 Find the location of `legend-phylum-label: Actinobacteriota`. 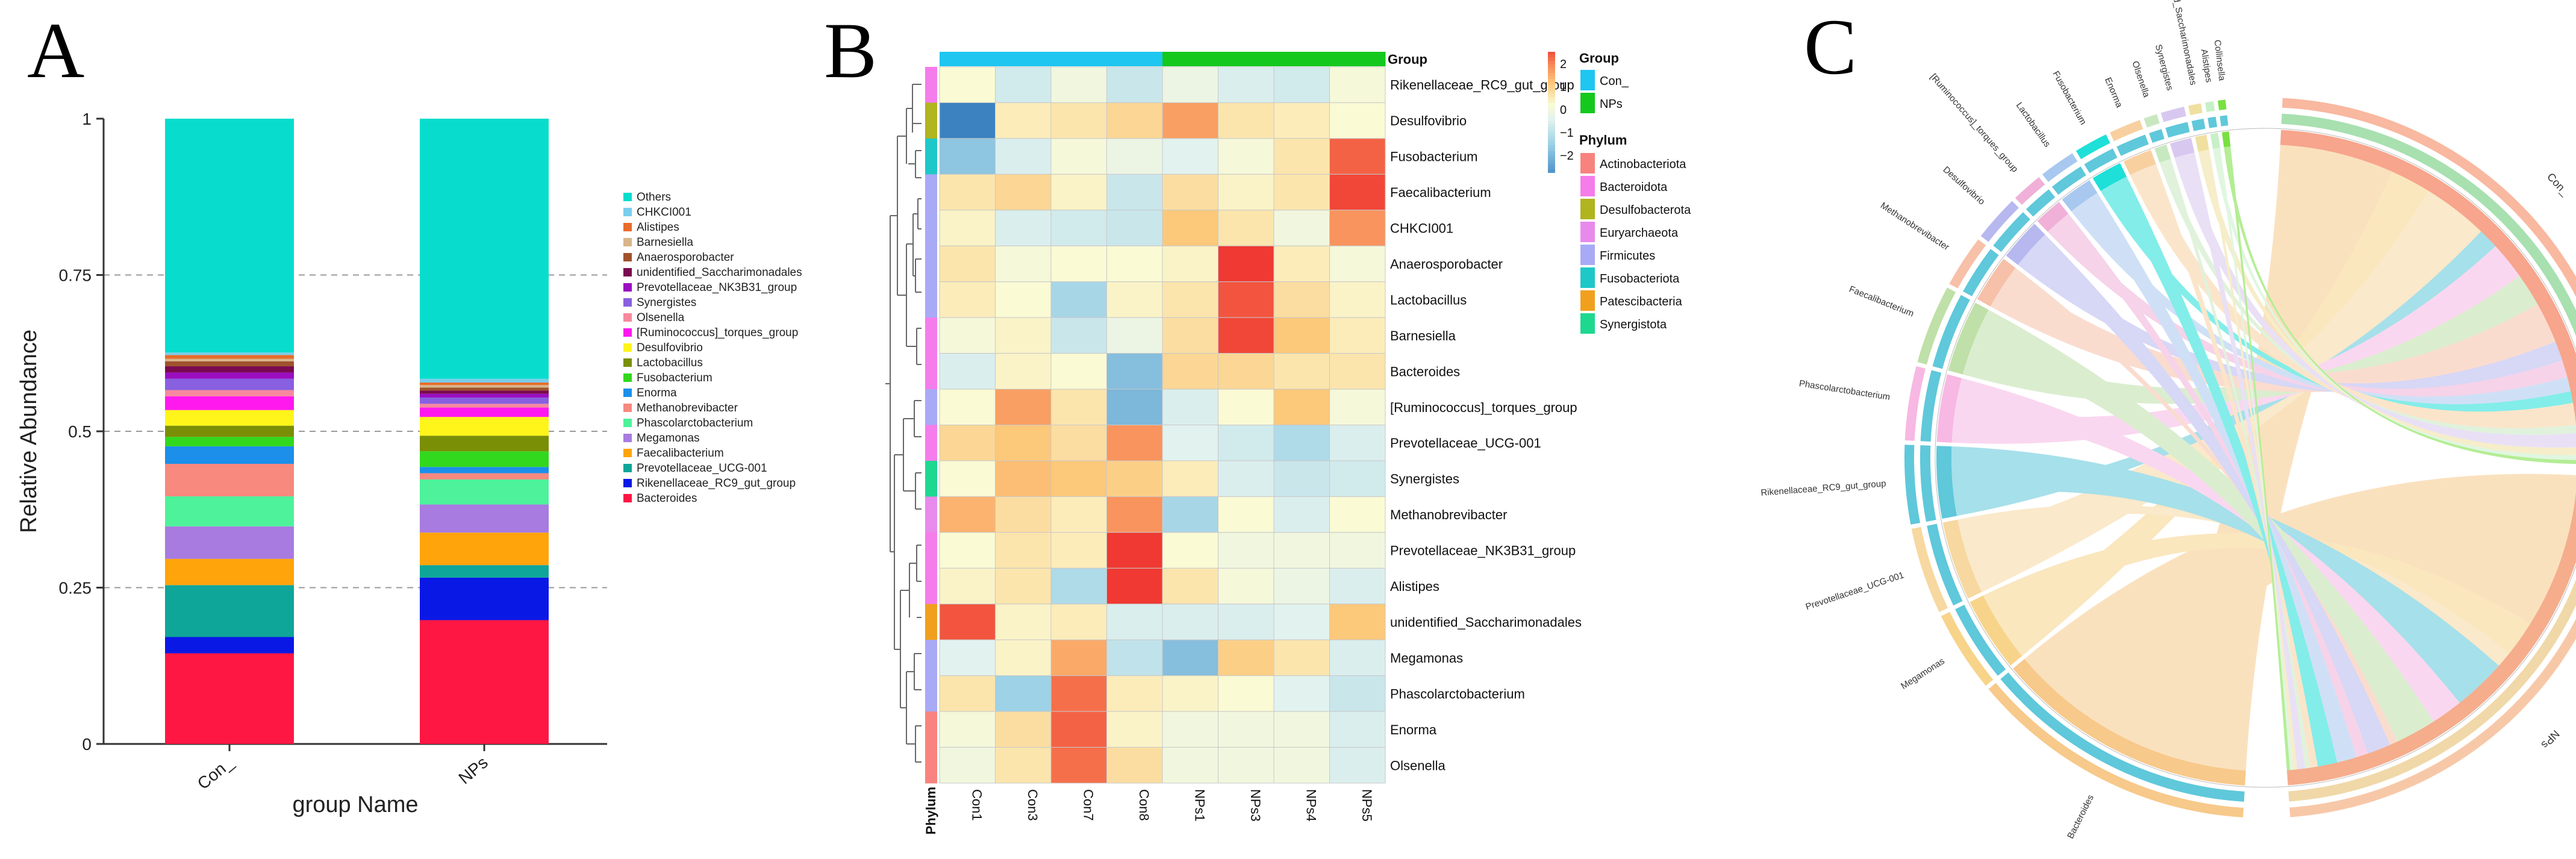

legend-phylum-label: Actinobacteriota is located at coordinates (1643, 164).